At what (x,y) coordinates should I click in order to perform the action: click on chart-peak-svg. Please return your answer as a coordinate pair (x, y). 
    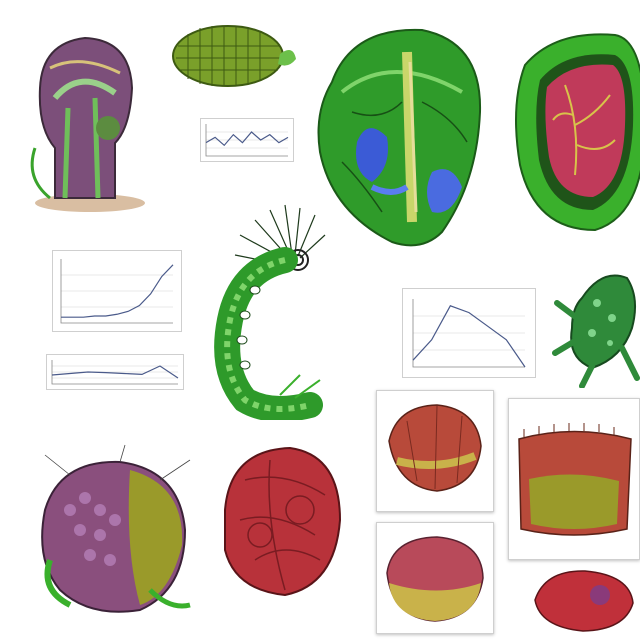
    Looking at the image, I should click on (469, 333).